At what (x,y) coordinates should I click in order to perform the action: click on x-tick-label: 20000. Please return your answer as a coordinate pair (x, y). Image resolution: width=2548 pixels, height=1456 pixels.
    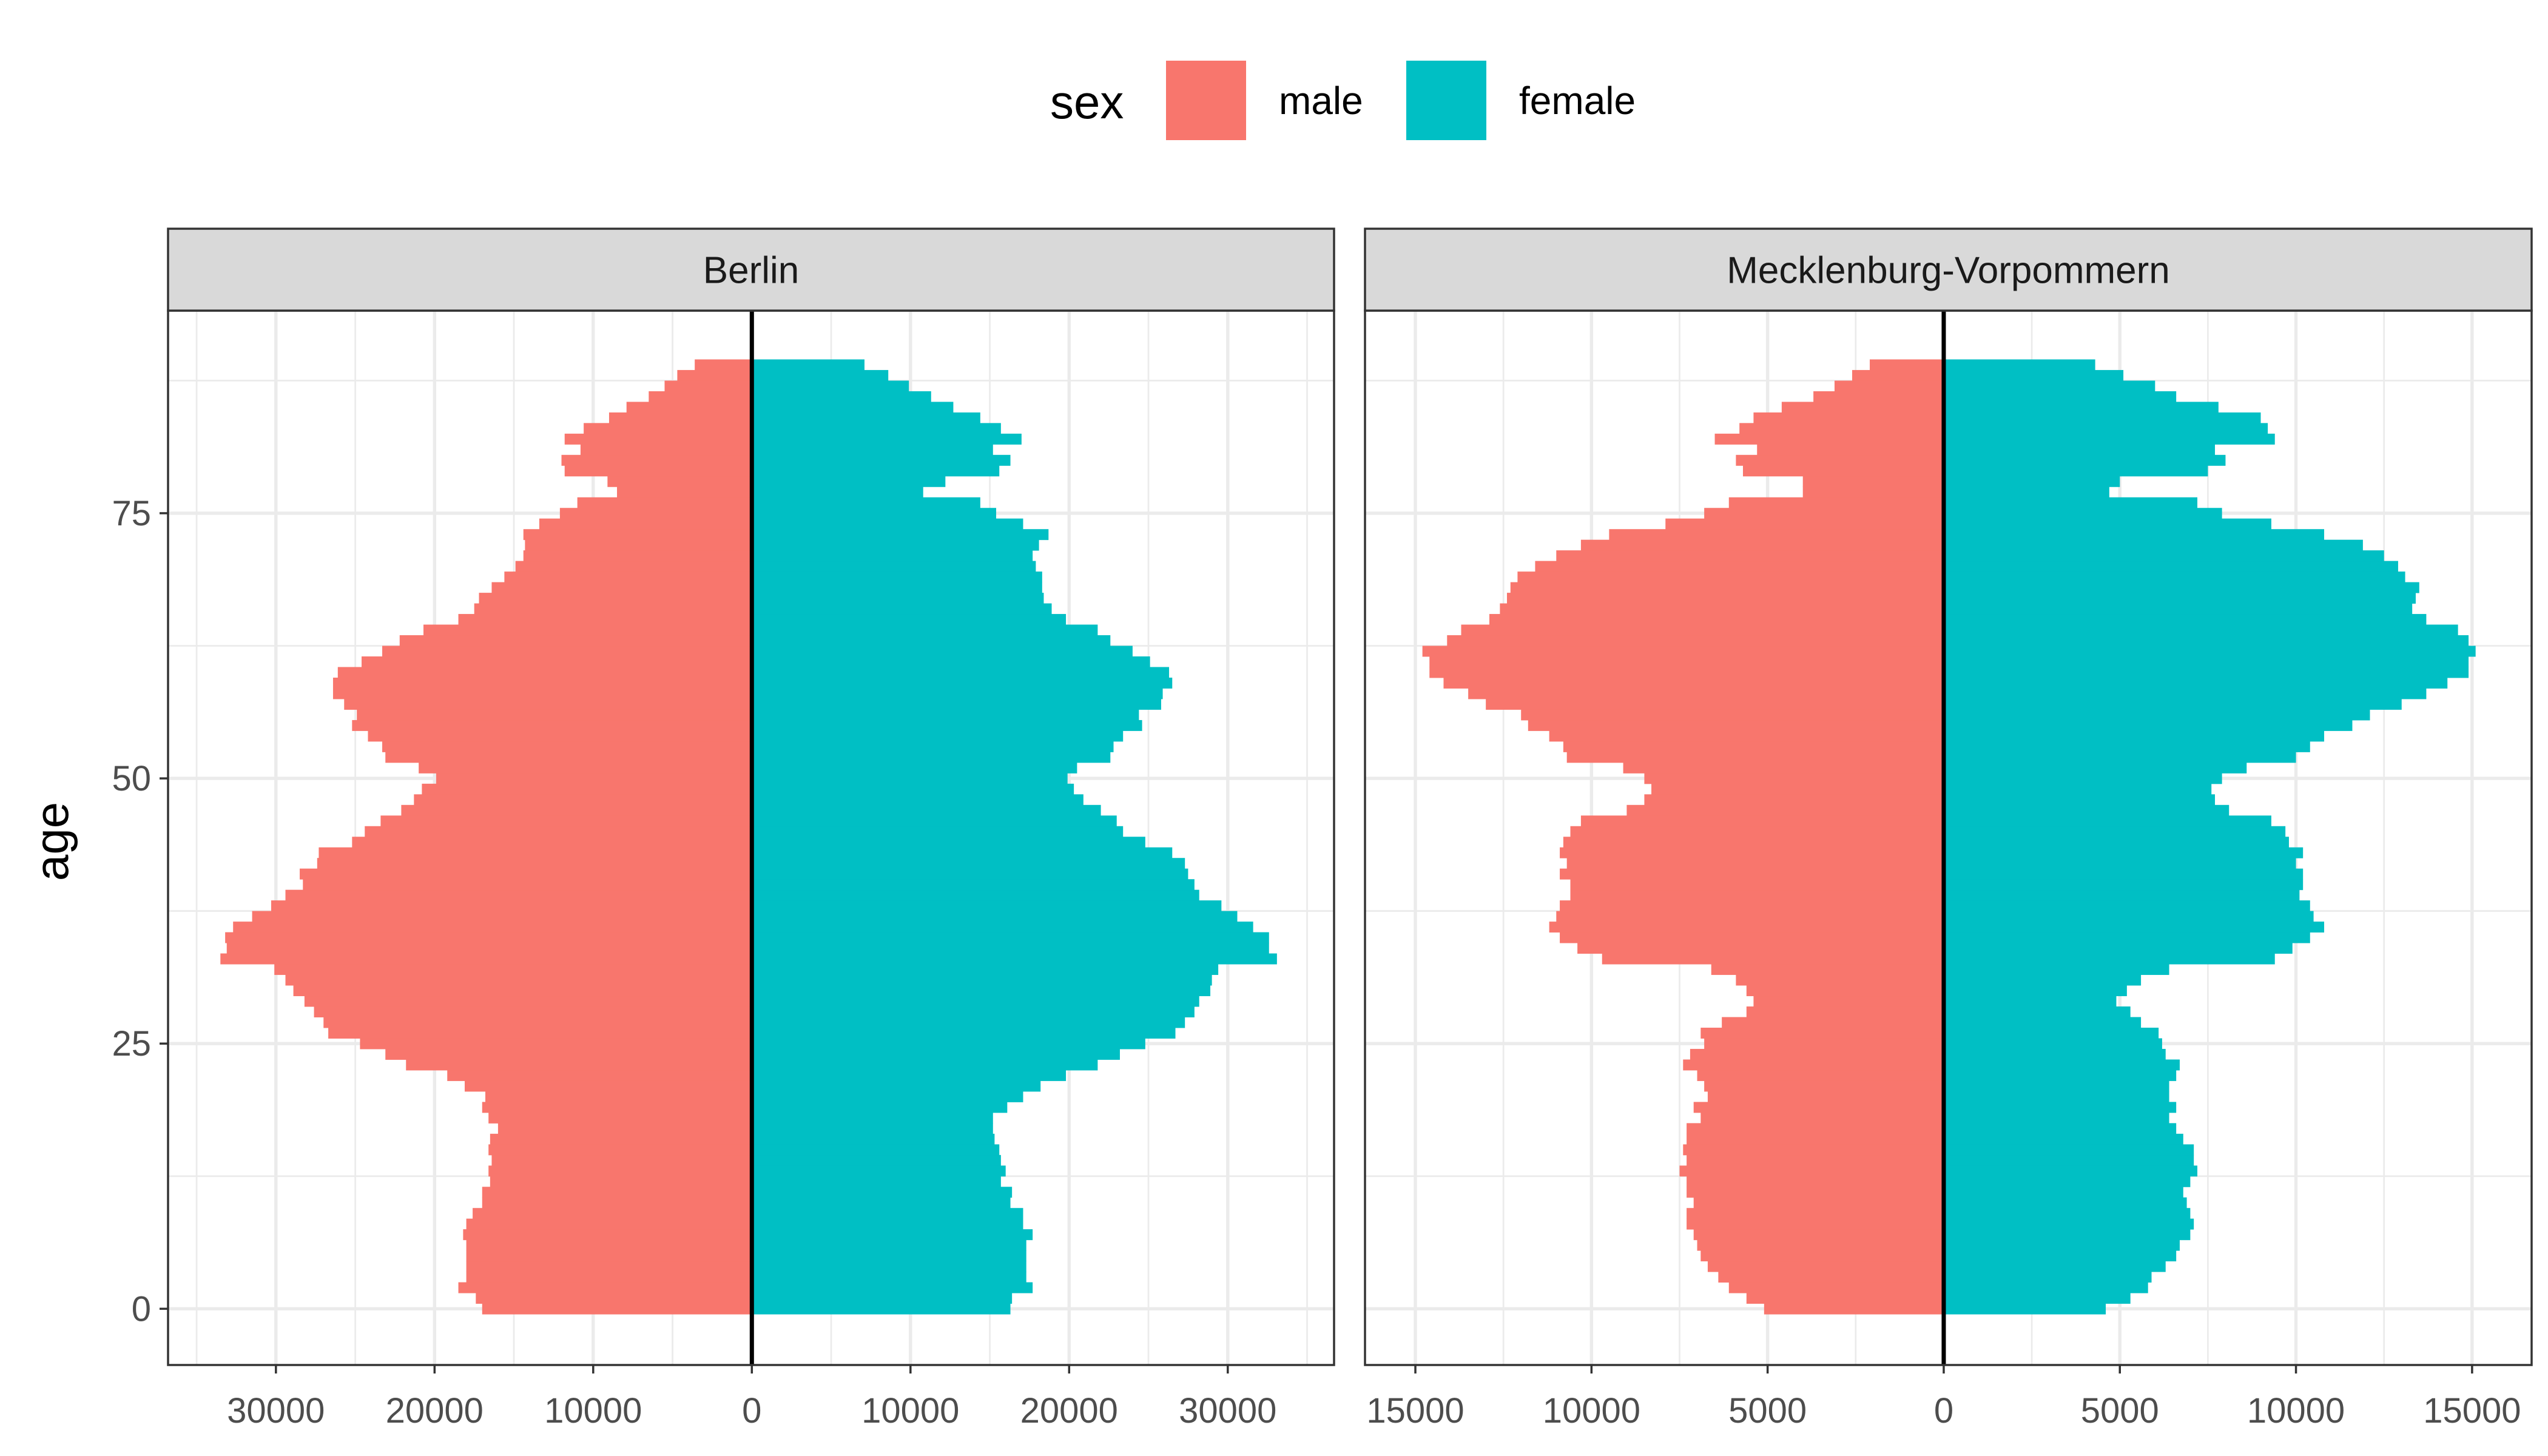
    Looking at the image, I should click on (1069, 1411).